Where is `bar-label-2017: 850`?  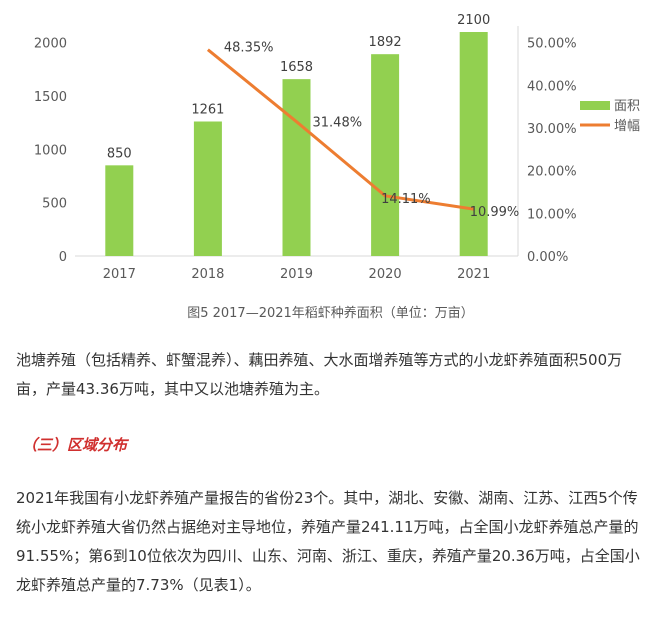 bar-label-2017: 850 is located at coordinates (119, 153).